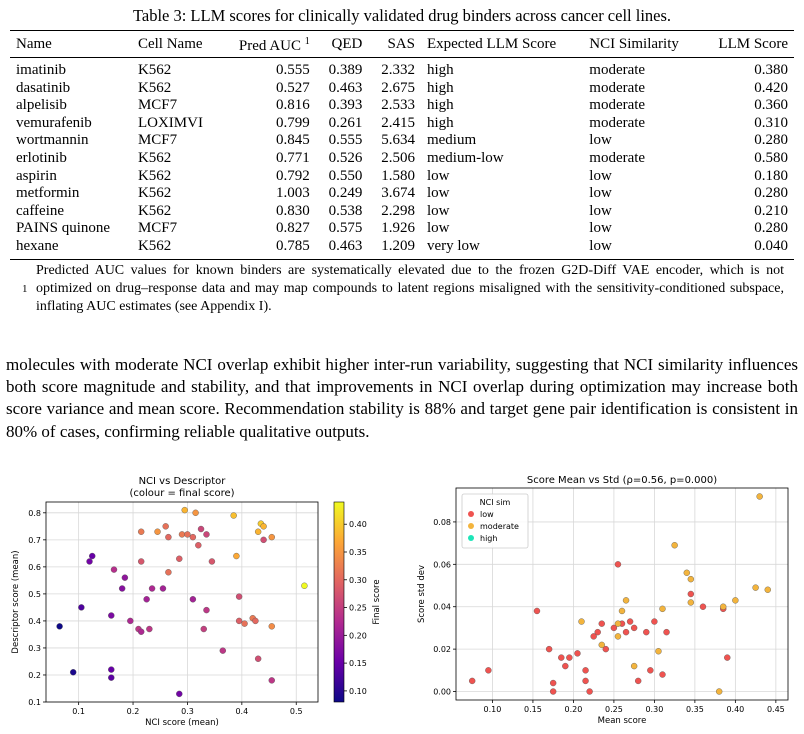 The image size is (804, 734). What do you see at coordinates (442, 564) in the screenshot?
I see `chart2-ytick-label: 0.06` at bounding box center [442, 564].